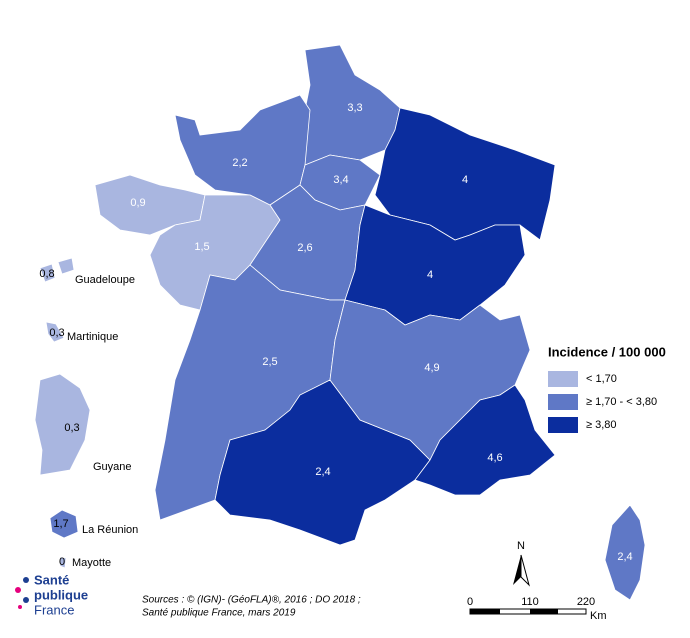 Image resolution: width=690 pixels, height=638 pixels. Describe the element at coordinates (607, 351) in the screenshot. I see `legend-title: Incidence / 100 000` at that location.